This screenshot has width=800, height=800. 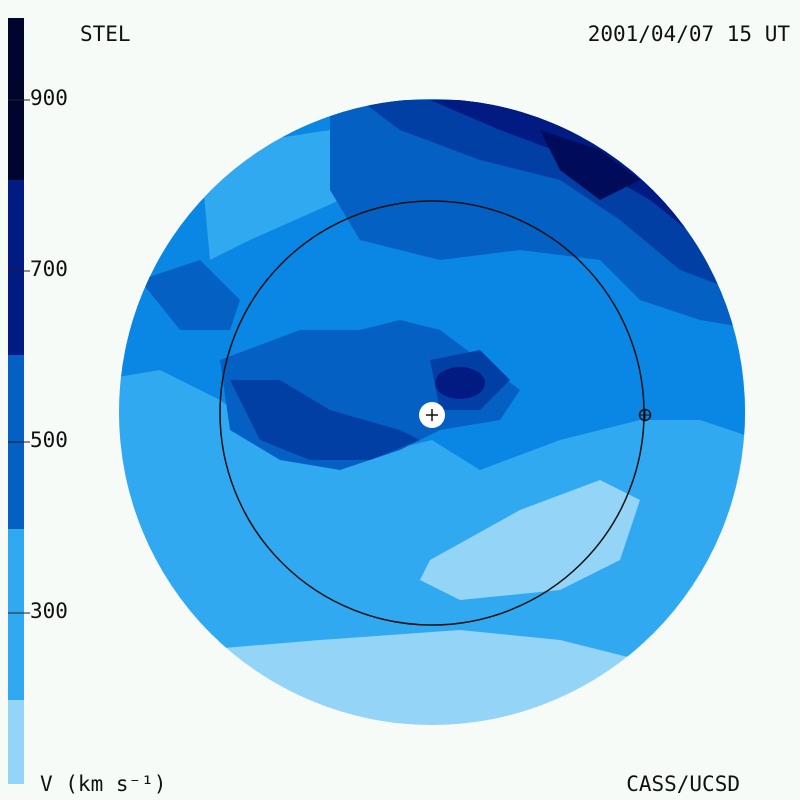 What do you see at coordinates (49, 269) in the screenshot?
I see `colorbar-tick-label: 700` at bounding box center [49, 269].